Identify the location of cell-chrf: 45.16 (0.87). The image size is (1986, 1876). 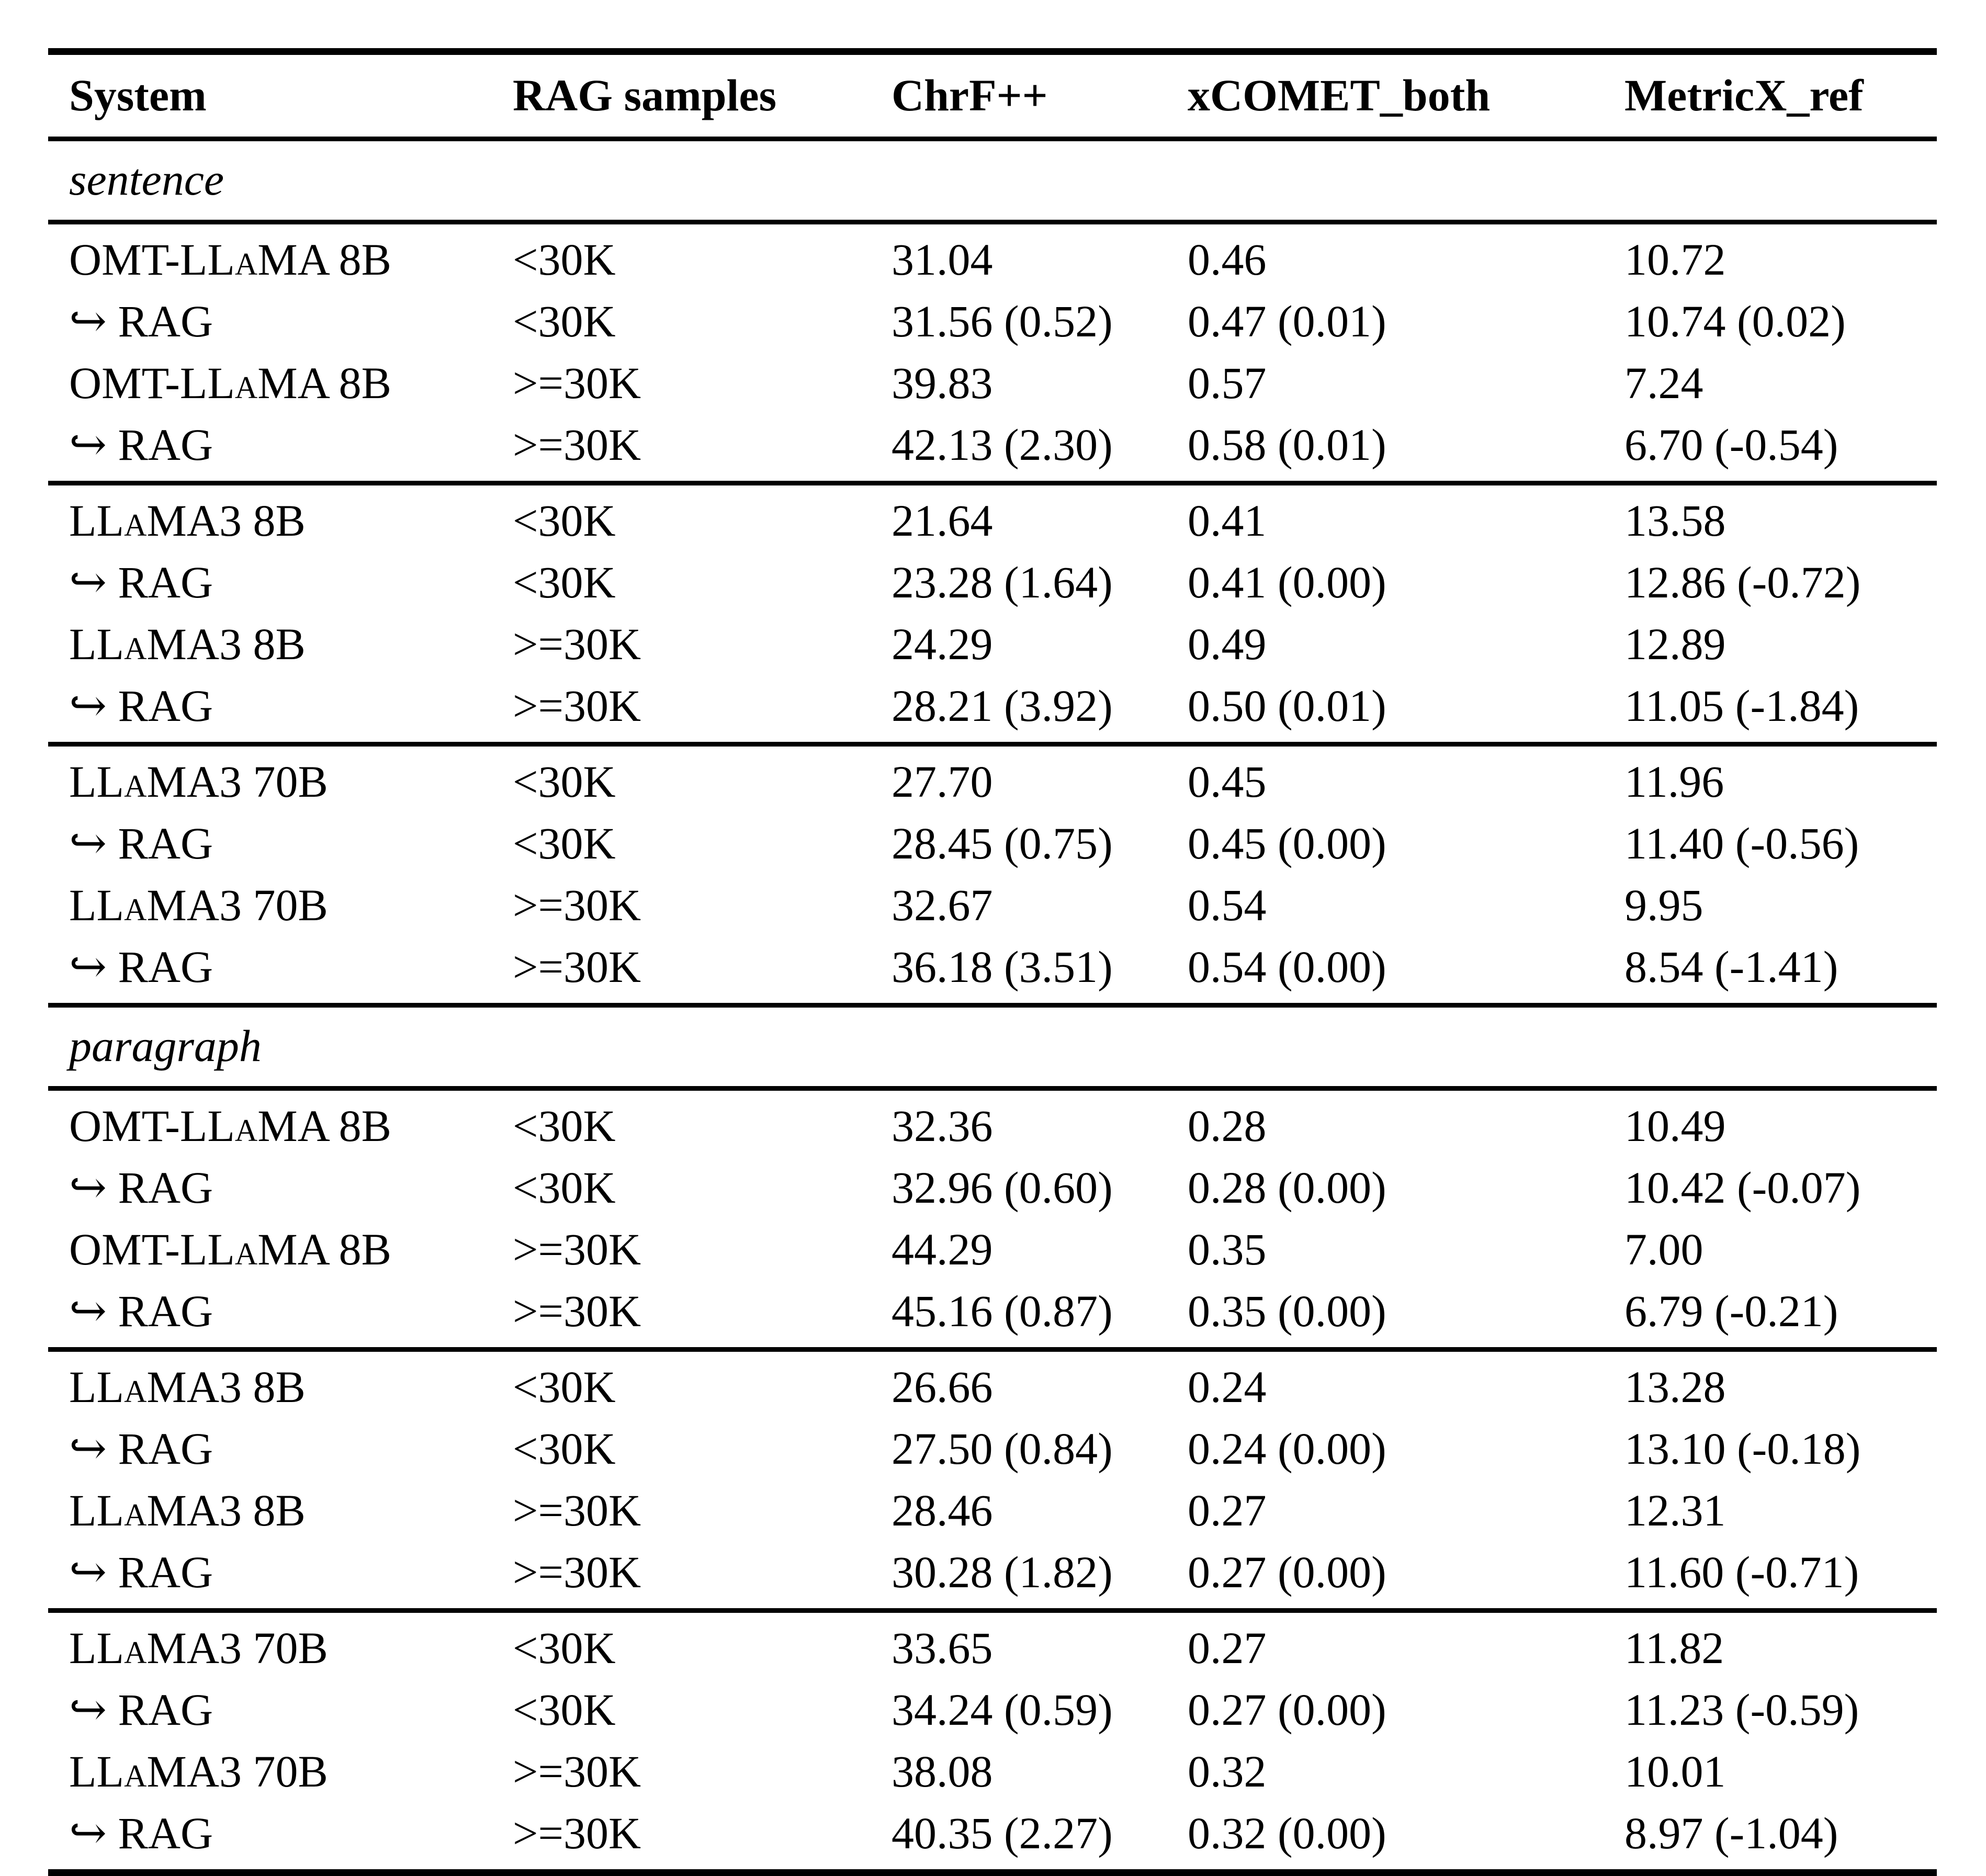
(1002, 1311).